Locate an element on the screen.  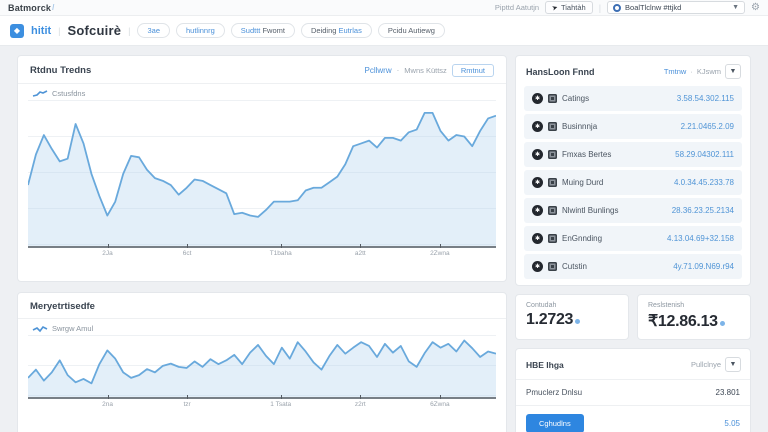
policy-menu-label: Pullclnye is located at coordinates (705, 364).